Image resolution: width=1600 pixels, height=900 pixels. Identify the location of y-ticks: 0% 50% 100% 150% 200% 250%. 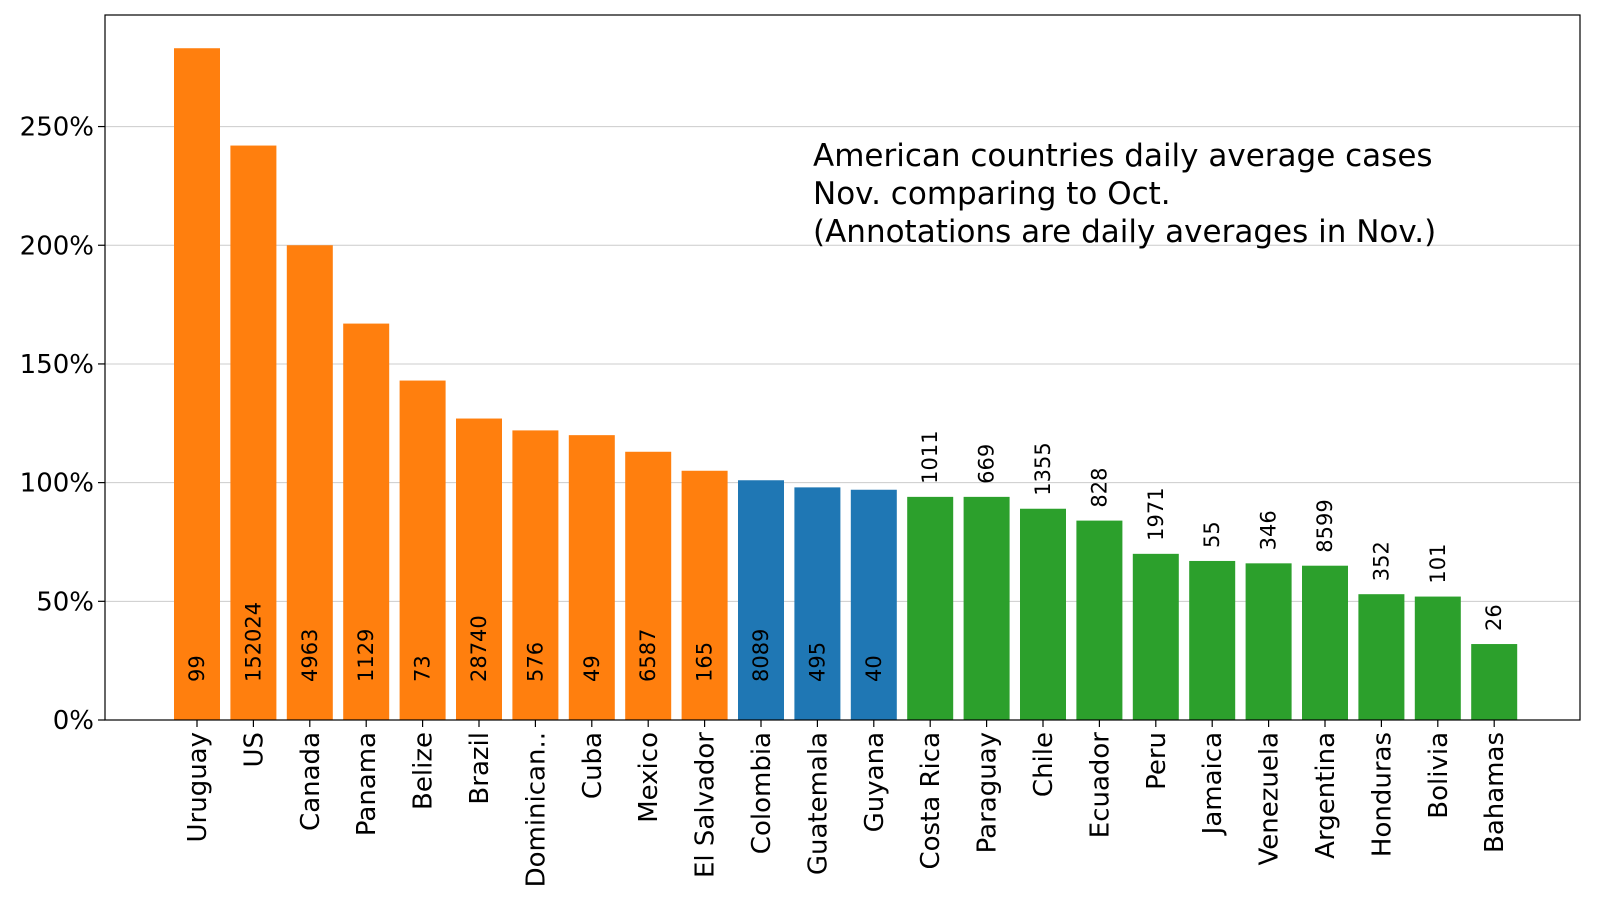
(62, 424).